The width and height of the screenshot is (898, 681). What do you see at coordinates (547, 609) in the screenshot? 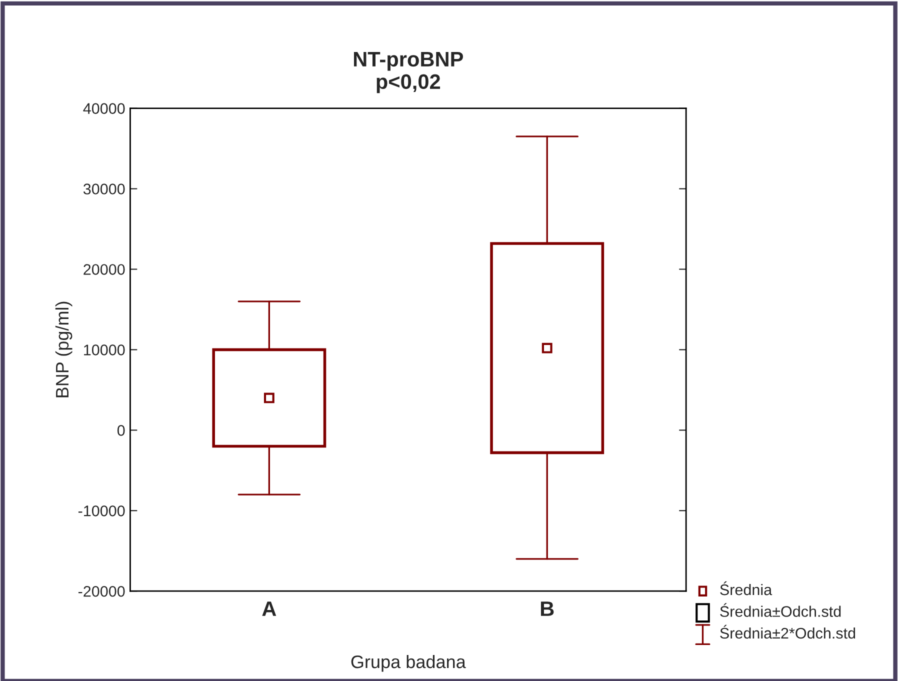
I see `x-tick-label: B` at bounding box center [547, 609].